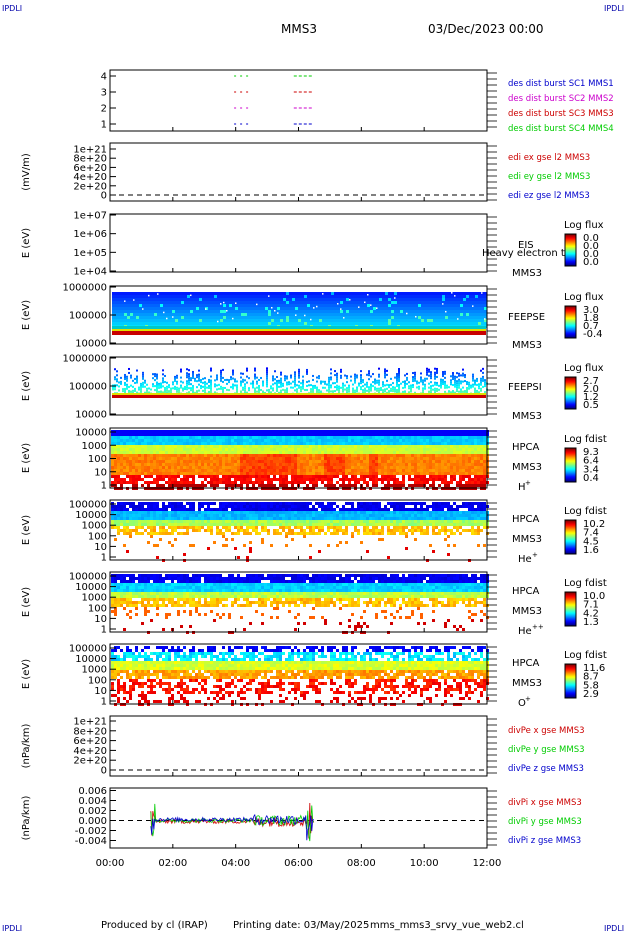  I want to click on feepsi-panel-instrument: FEEPSI, so click(525, 387).